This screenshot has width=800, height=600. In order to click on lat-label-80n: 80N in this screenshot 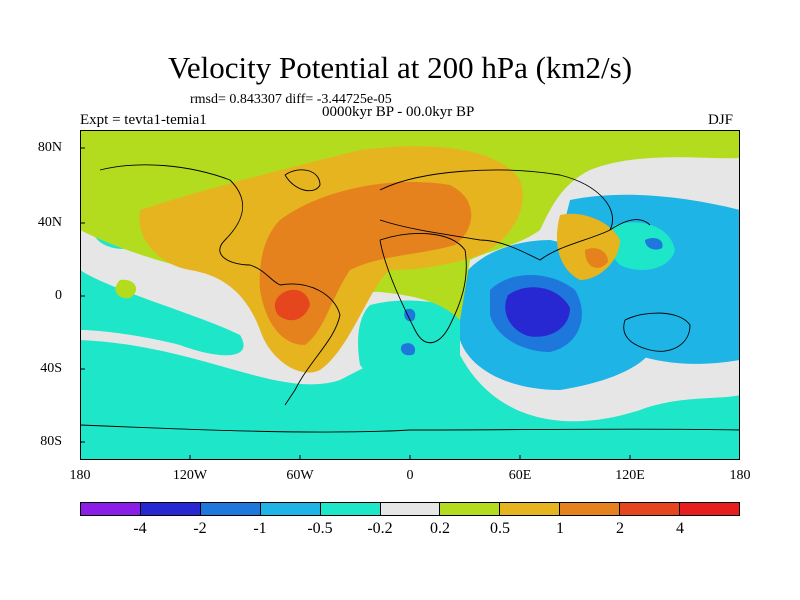, I will do `click(49, 147)`.